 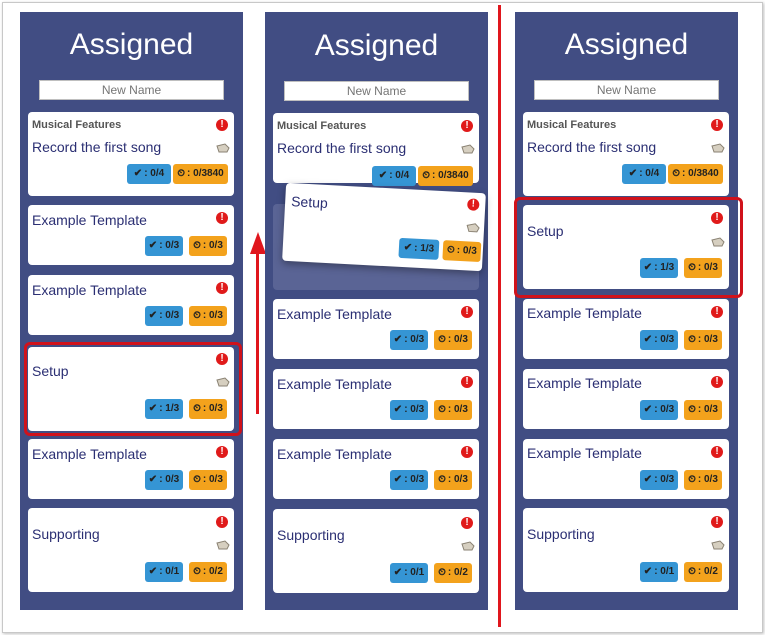 What do you see at coordinates (572, 125) in the screenshot?
I see `card-group-label: Musical Features` at bounding box center [572, 125].